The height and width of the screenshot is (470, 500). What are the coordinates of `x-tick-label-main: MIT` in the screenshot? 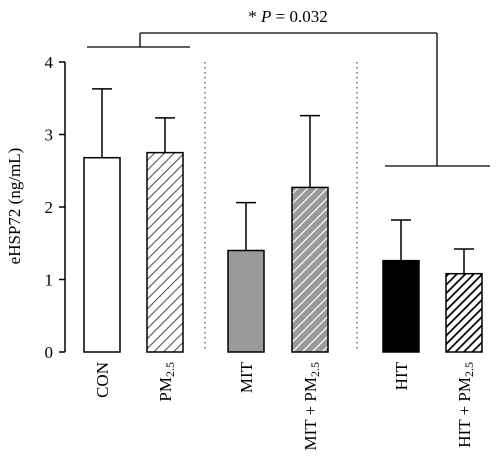 It's located at (246, 377).